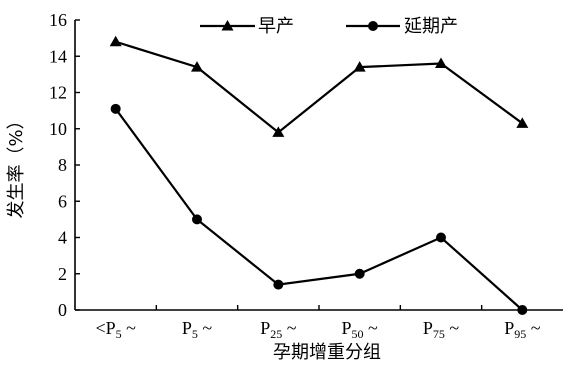 The image size is (574, 365). What do you see at coordinates (227, 25) in the screenshot?
I see `legend-triangle-marker` at bounding box center [227, 25].